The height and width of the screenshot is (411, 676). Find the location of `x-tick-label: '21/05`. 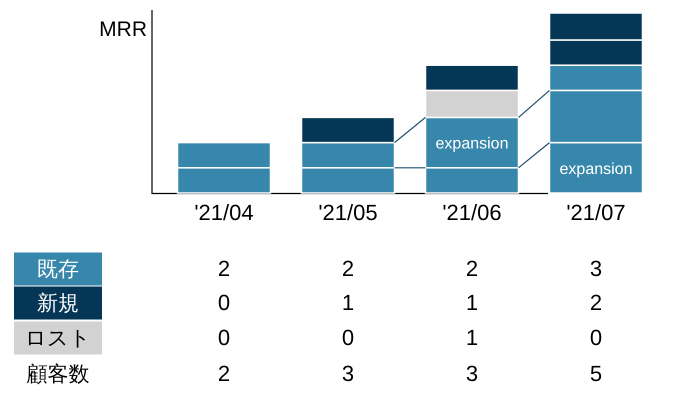

x-tick-label: '21/05 is located at coordinates (348, 212).